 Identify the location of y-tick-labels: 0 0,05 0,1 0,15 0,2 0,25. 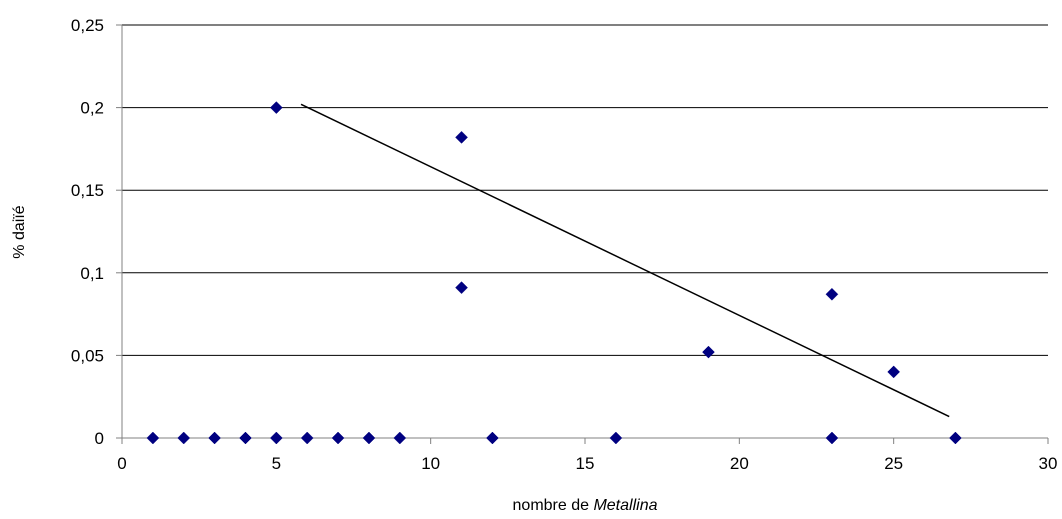
(87, 232).